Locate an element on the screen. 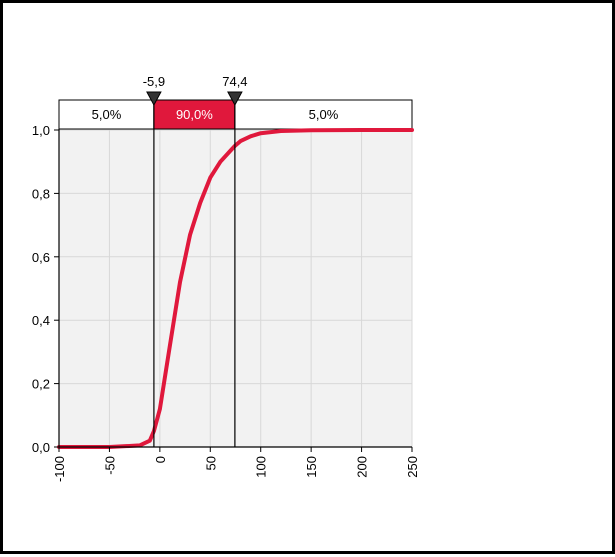  x-tick-label: 150 is located at coordinates (311, 467).